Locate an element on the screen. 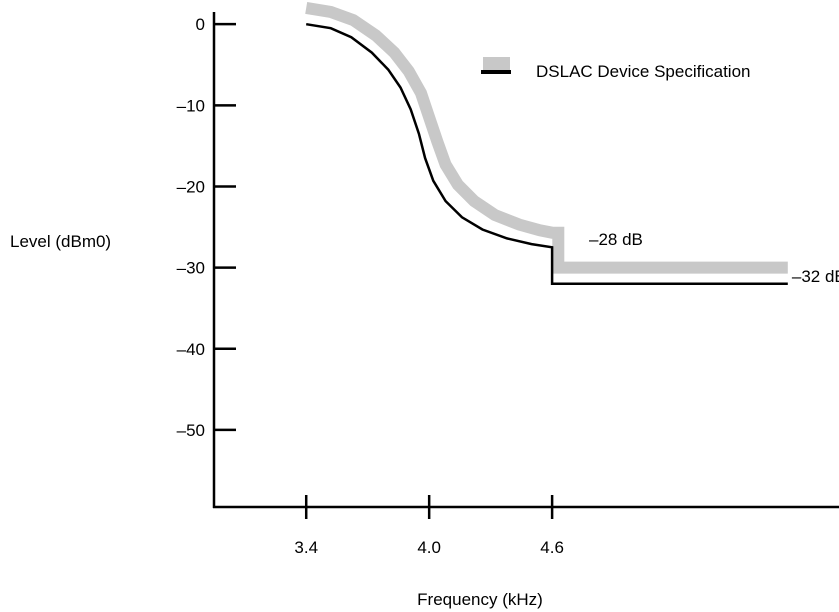 The image size is (839, 612). y-axis-title: Level (dBm0) is located at coordinates (60, 241).